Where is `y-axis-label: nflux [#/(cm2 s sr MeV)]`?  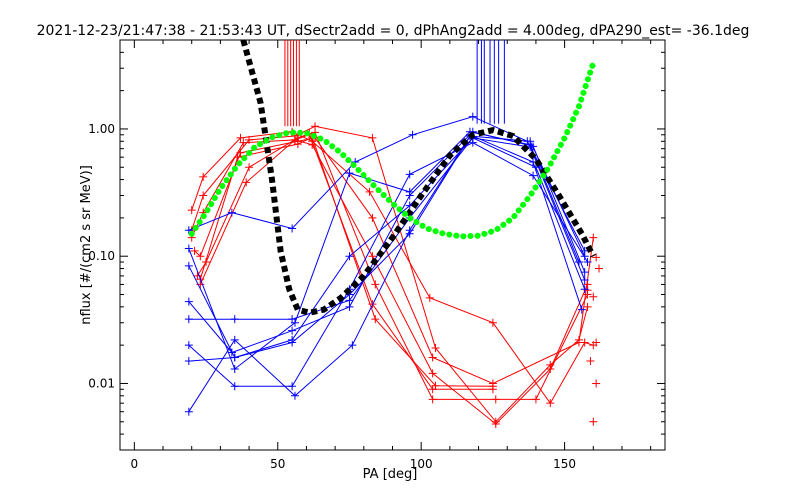 y-axis-label: nflux [#/(cm2 s sr MeV)] is located at coordinates (86, 245).